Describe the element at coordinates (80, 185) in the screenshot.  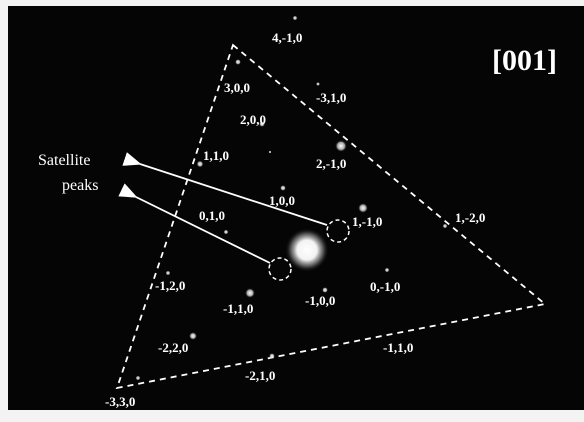
I see `annotation-text-line2: peaks` at that location.